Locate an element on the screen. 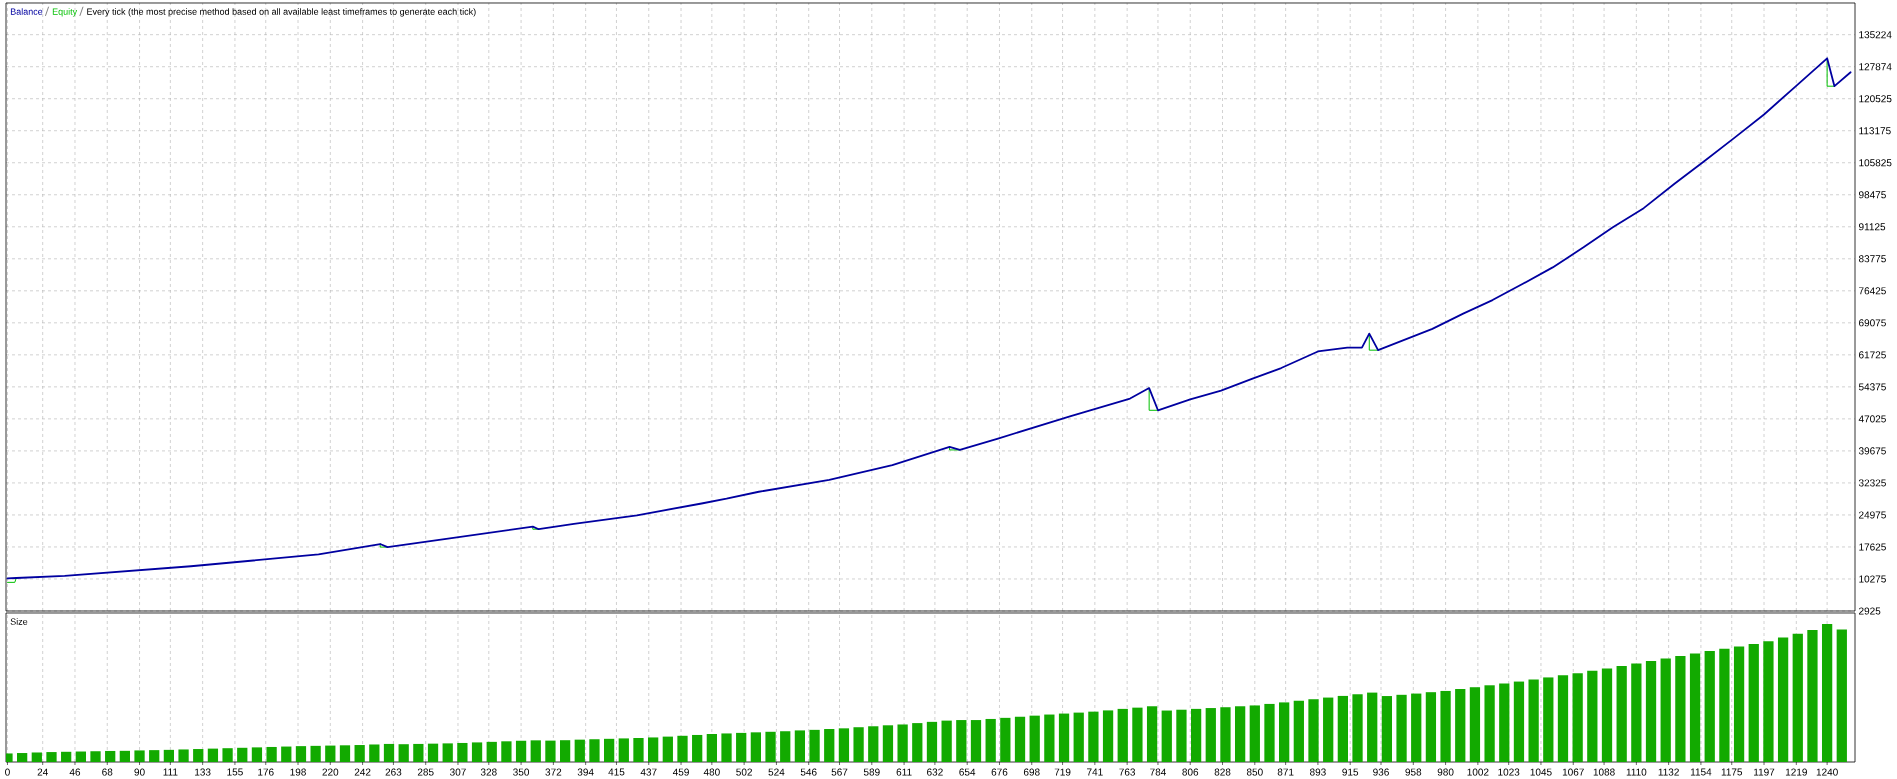  text: Equity is located at coordinates (65, 12).